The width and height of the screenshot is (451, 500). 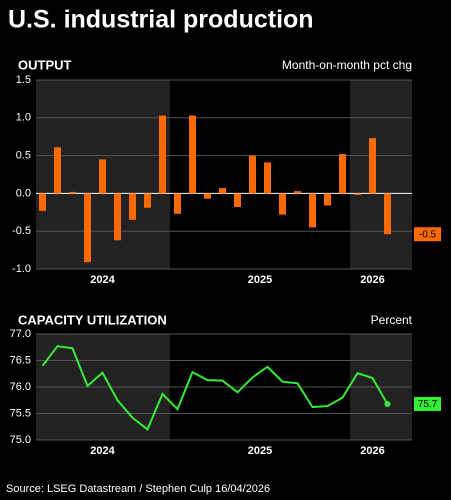 I want to click on value-label: -0.5, so click(x=428, y=234).